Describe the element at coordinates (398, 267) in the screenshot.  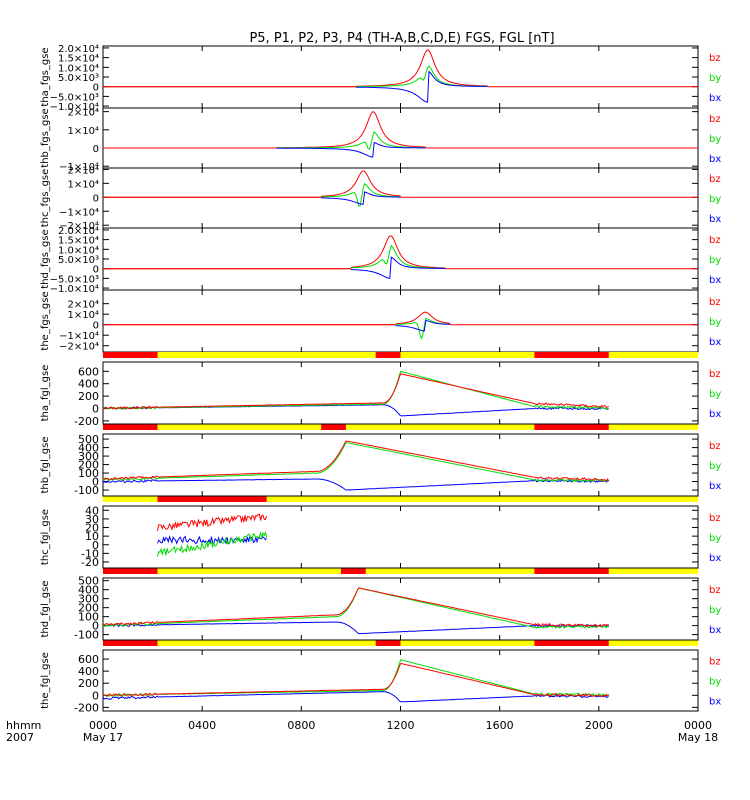
I see `fgs-bx-line` at that location.